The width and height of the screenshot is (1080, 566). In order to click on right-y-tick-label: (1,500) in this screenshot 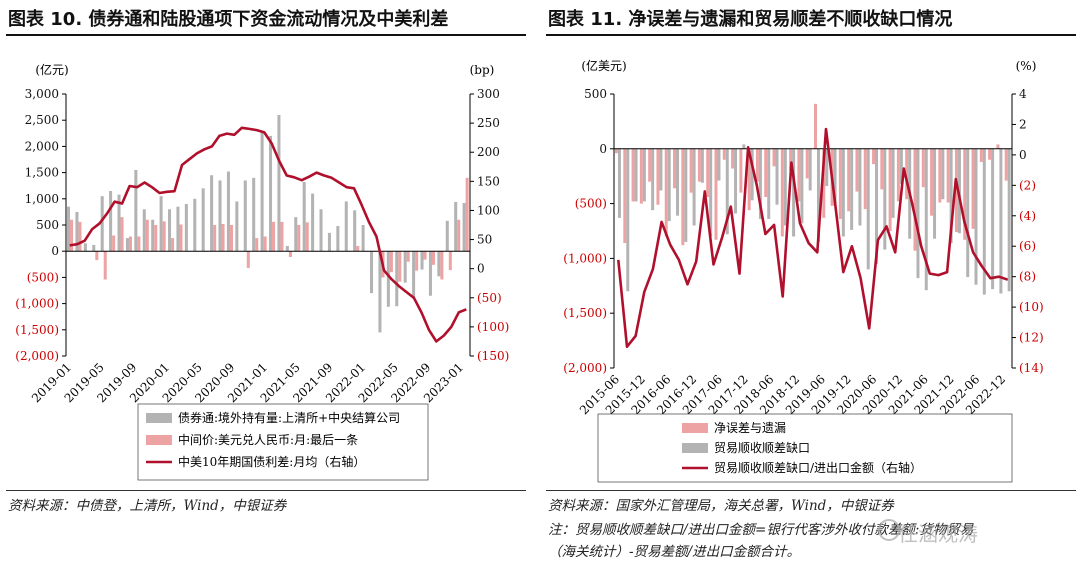, I will do `click(585, 313)`.